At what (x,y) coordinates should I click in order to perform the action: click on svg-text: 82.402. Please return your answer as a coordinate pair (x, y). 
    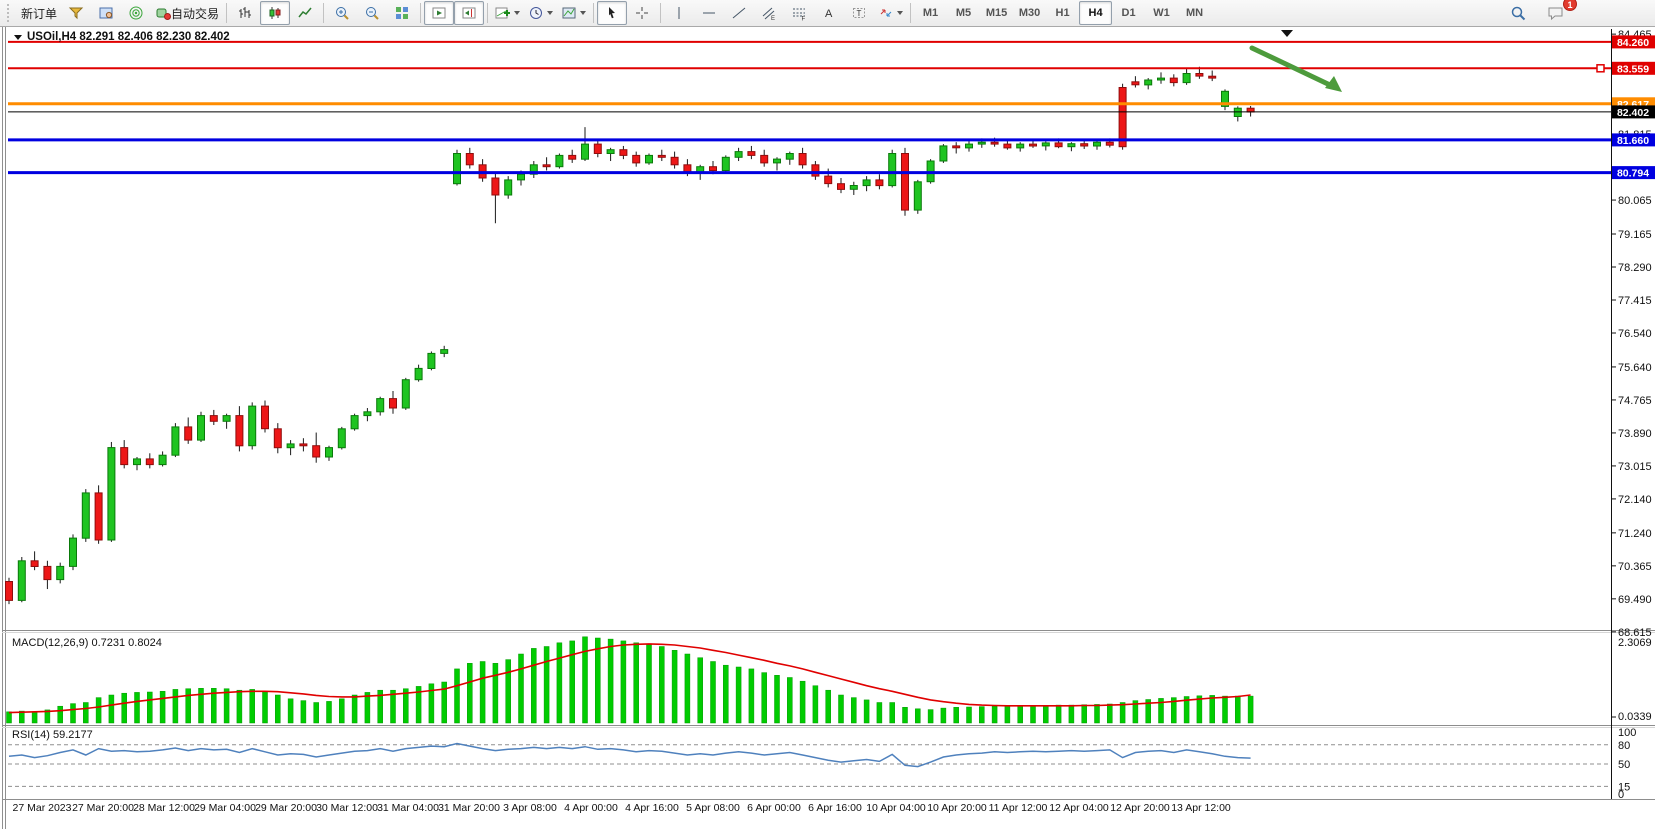
    Looking at the image, I should click on (1633, 113).